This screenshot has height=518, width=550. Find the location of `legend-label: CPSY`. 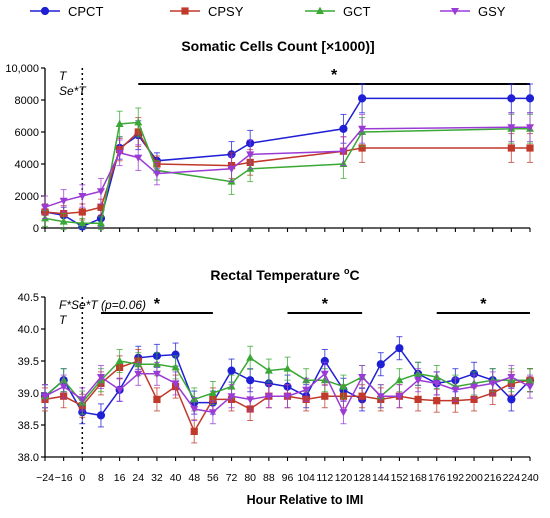

legend-label: CPSY is located at coordinates (226, 11).